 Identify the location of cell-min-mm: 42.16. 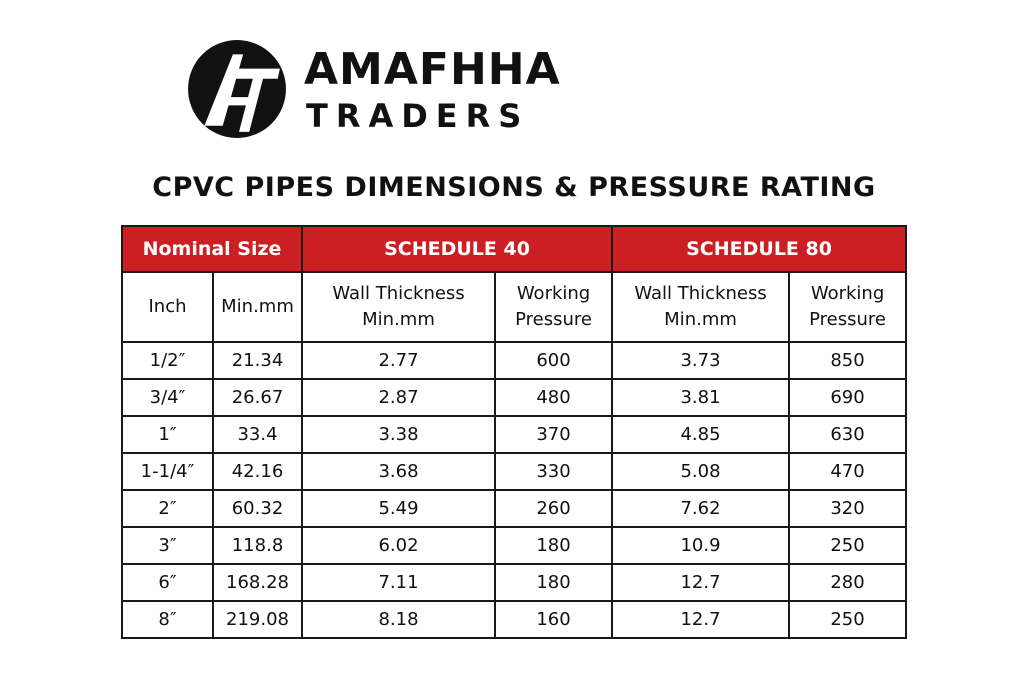
(257, 471).